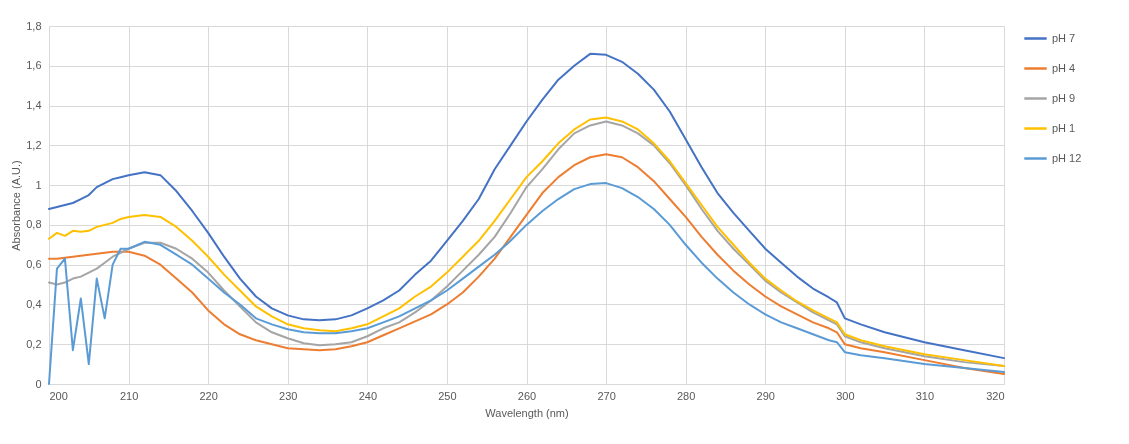 The width and height of the screenshot is (1129, 444). What do you see at coordinates (34, 144) in the screenshot?
I see `y-tick-label: 1,2` at bounding box center [34, 144].